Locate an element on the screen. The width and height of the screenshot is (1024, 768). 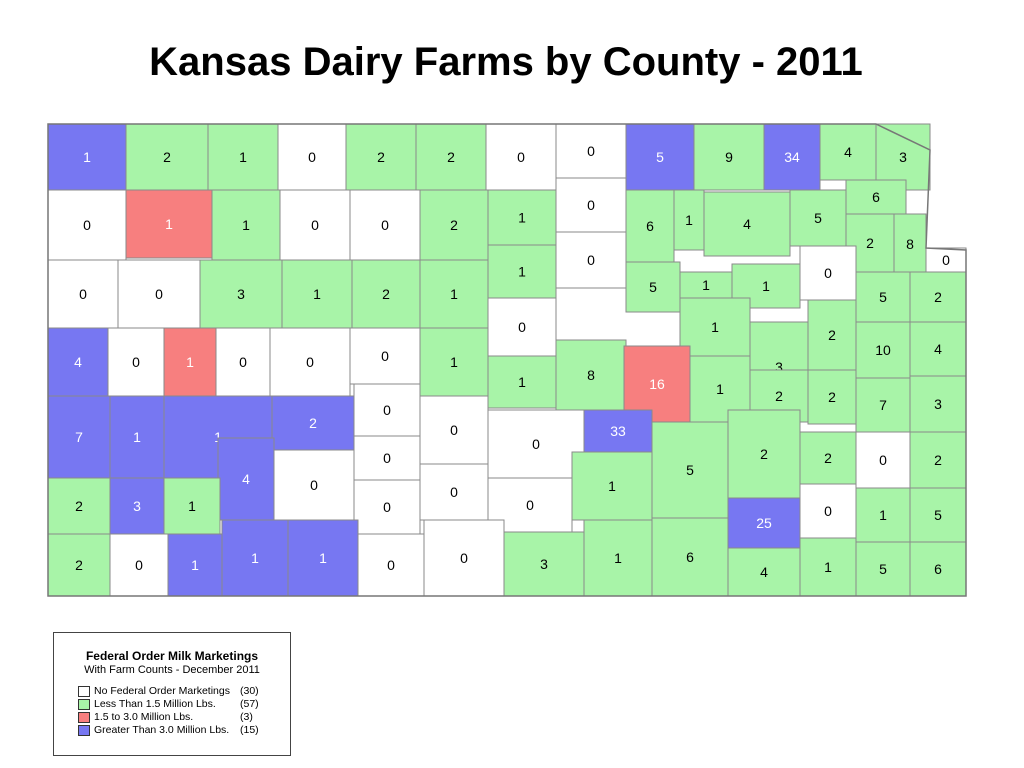
county: 7 is located at coordinates (79, 437).